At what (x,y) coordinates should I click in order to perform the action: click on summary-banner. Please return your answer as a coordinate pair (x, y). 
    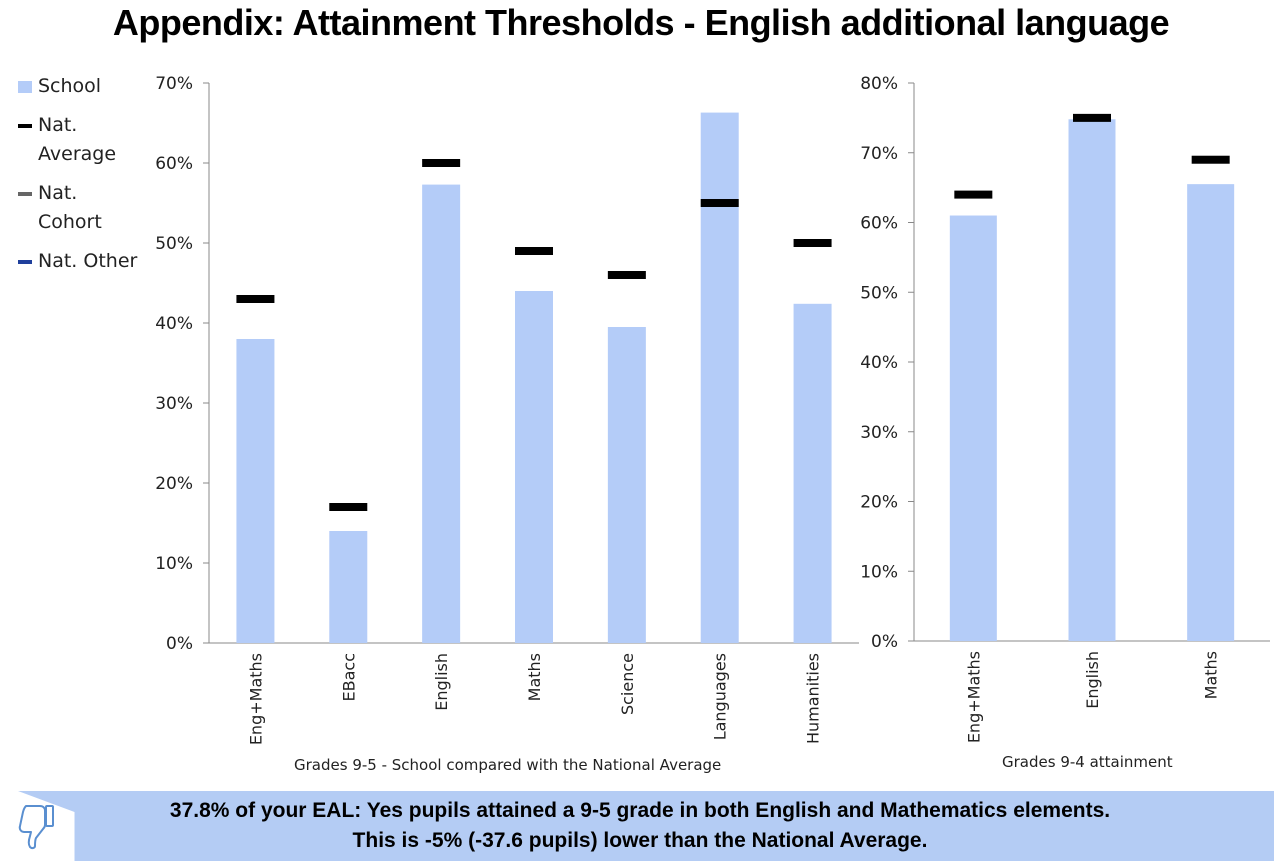
    Looking at the image, I should click on (646, 826).